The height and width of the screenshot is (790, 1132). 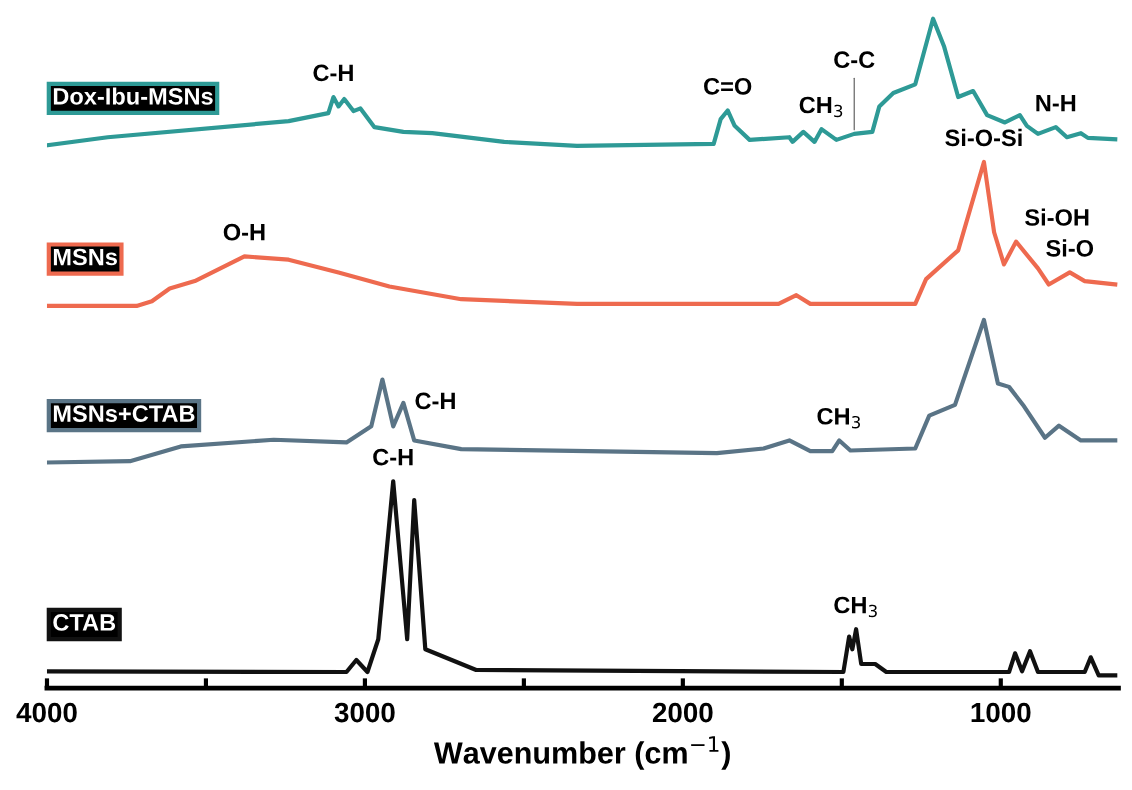 I want to click on x-tick-label: 1000, so click(x=1001, y=712).